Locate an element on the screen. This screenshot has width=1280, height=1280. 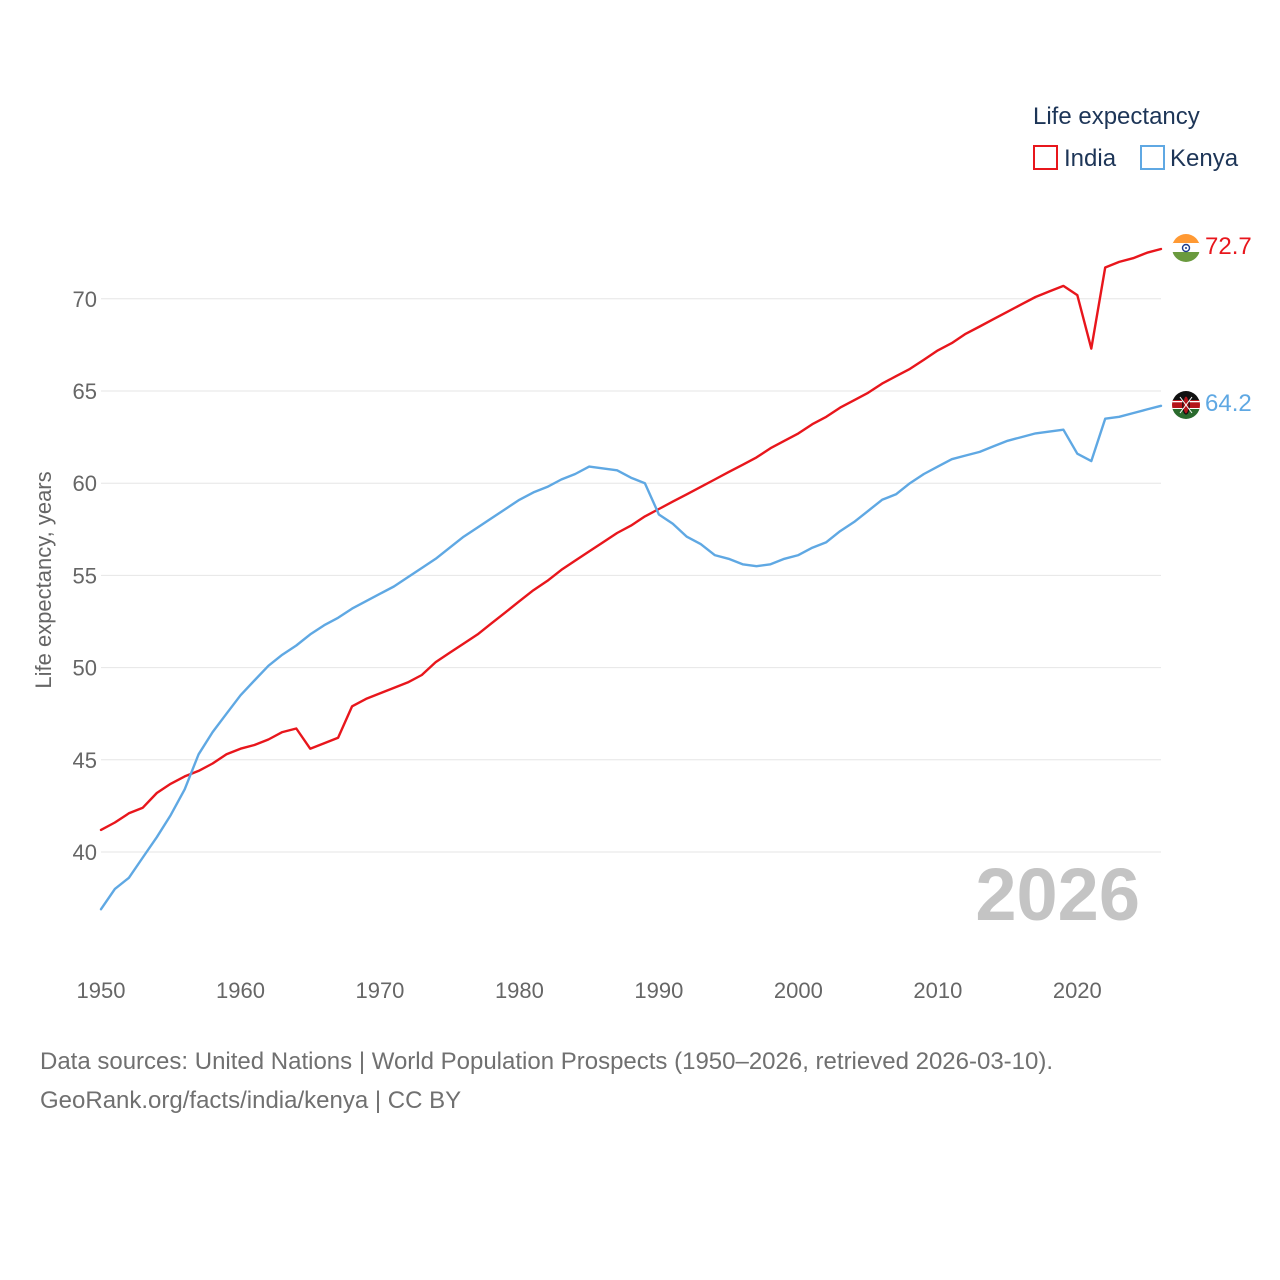
y-axis-ticks: 40 45 50 55 60 65 70 is located at coordinates (85, 576).